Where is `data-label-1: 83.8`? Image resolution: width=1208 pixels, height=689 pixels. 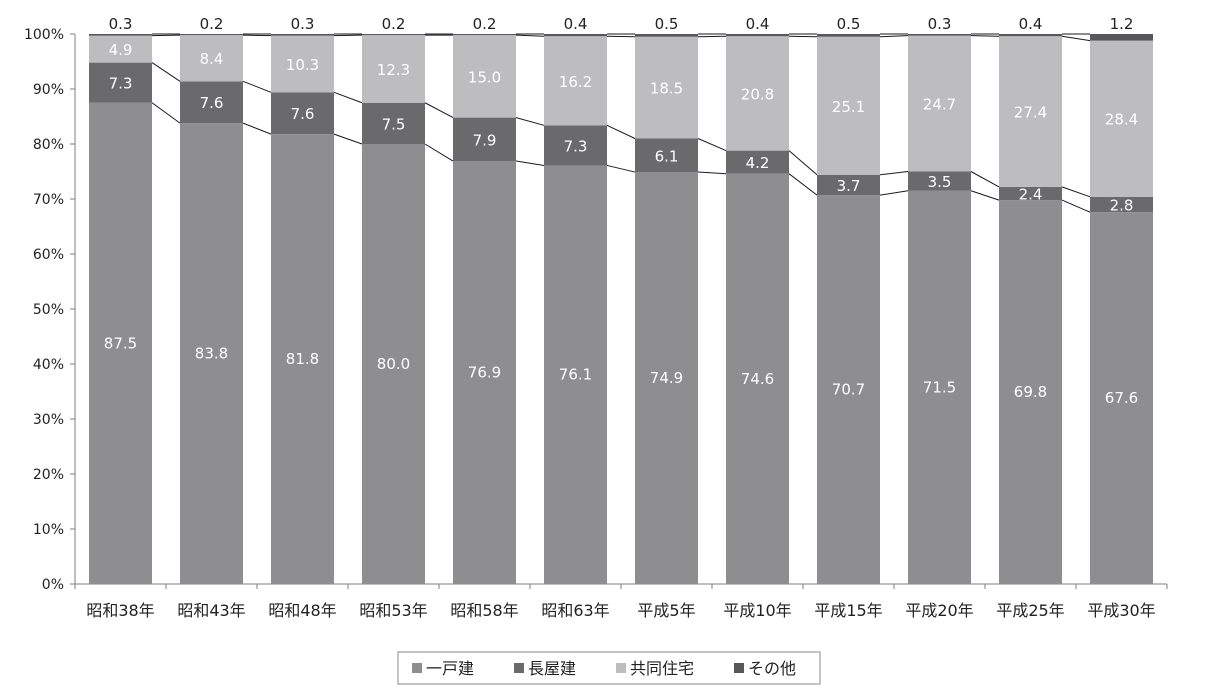
data-label-1: 83.8 is located at coordinates (211, 354).